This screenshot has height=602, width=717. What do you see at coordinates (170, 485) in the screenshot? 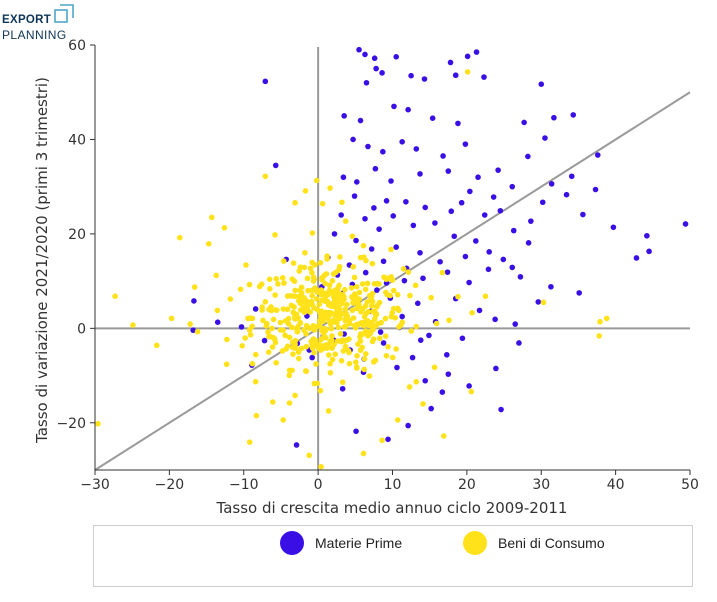
I see `x-tick-label: −20` at bounding box center [170, 485].